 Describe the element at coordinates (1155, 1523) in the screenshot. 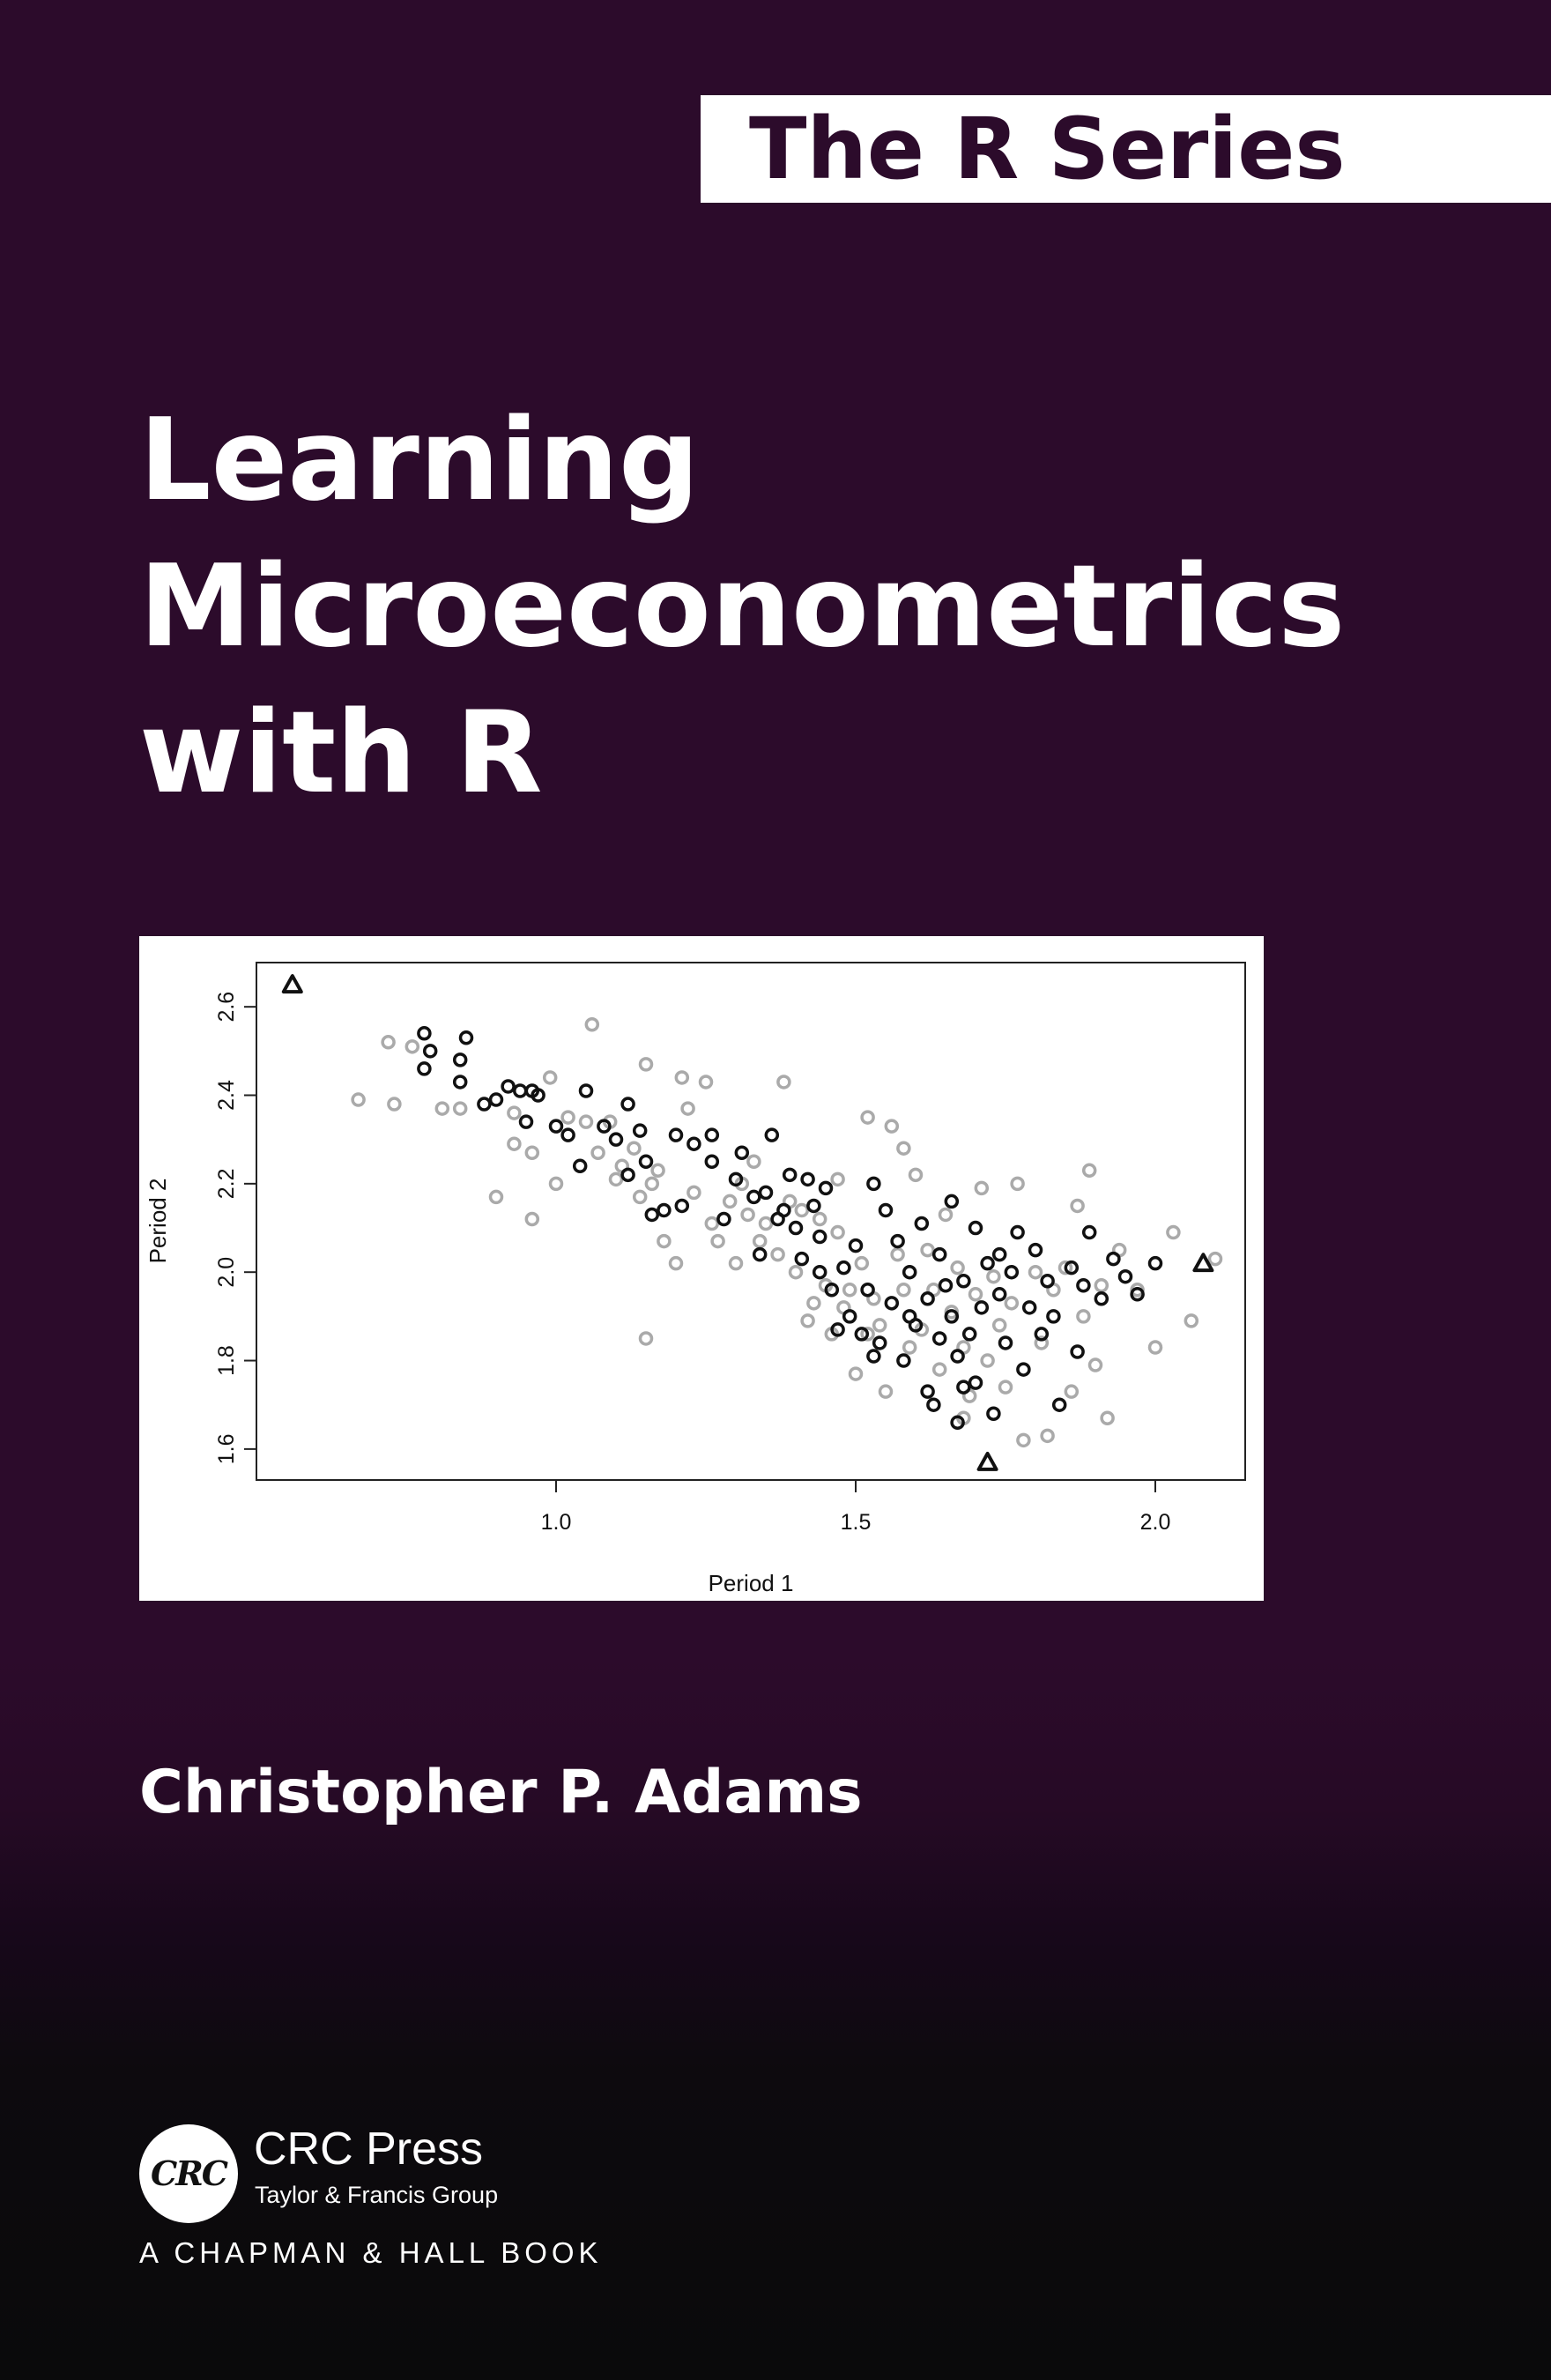

I see `x-tick-label: 2.0` at that location.